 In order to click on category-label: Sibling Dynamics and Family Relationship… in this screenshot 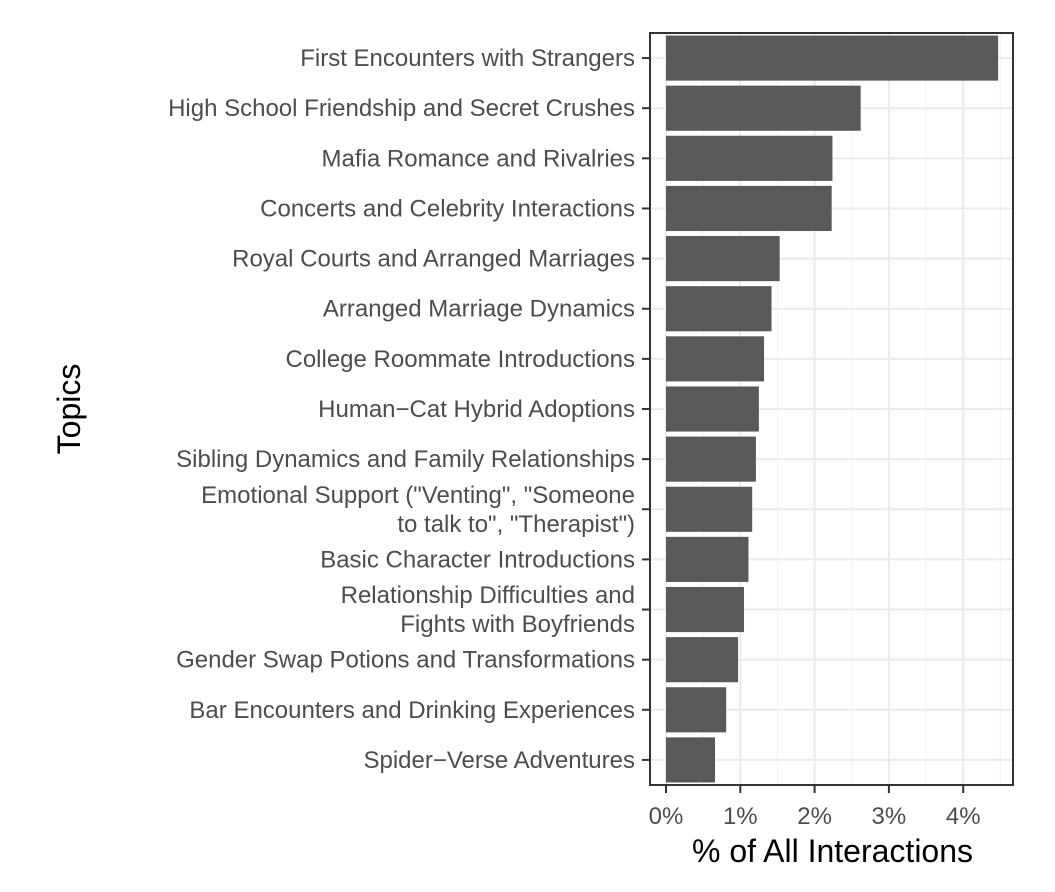, I will do `click(405, 459)`.